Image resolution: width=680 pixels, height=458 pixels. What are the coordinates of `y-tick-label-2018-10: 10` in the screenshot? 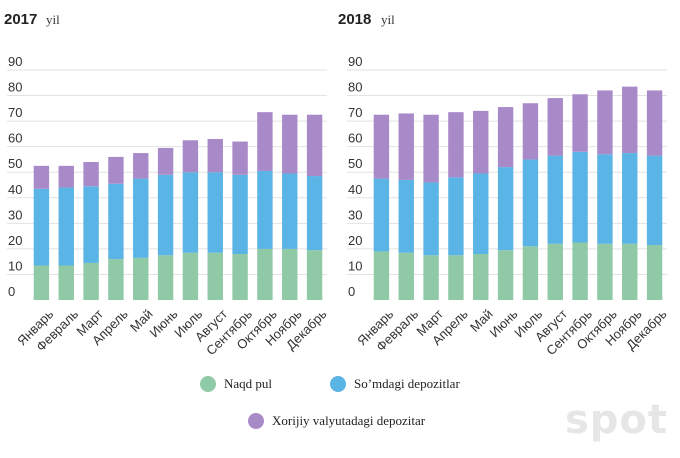 It's located at (355, 265).